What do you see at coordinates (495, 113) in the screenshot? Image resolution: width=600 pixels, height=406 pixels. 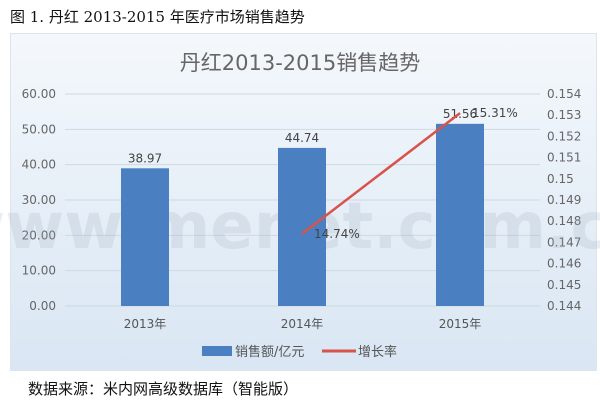 I see `line-label: 15.31%` at bounding box center [495, 113].